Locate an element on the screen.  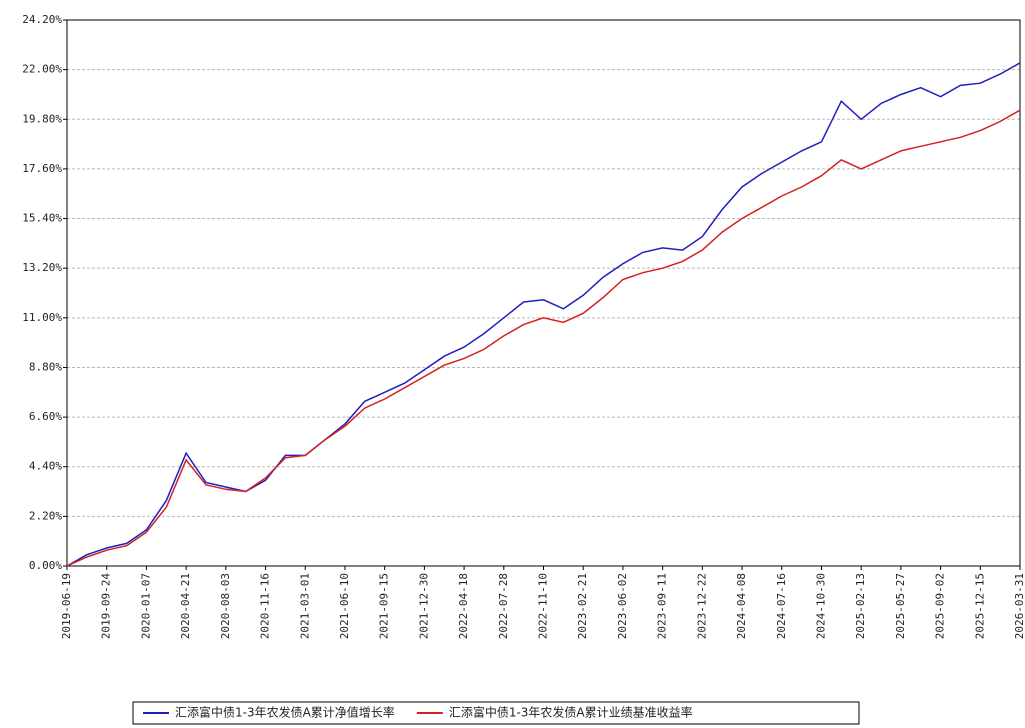
x-tick-label: 2023-09-11 is located at coordinates (662, 606).